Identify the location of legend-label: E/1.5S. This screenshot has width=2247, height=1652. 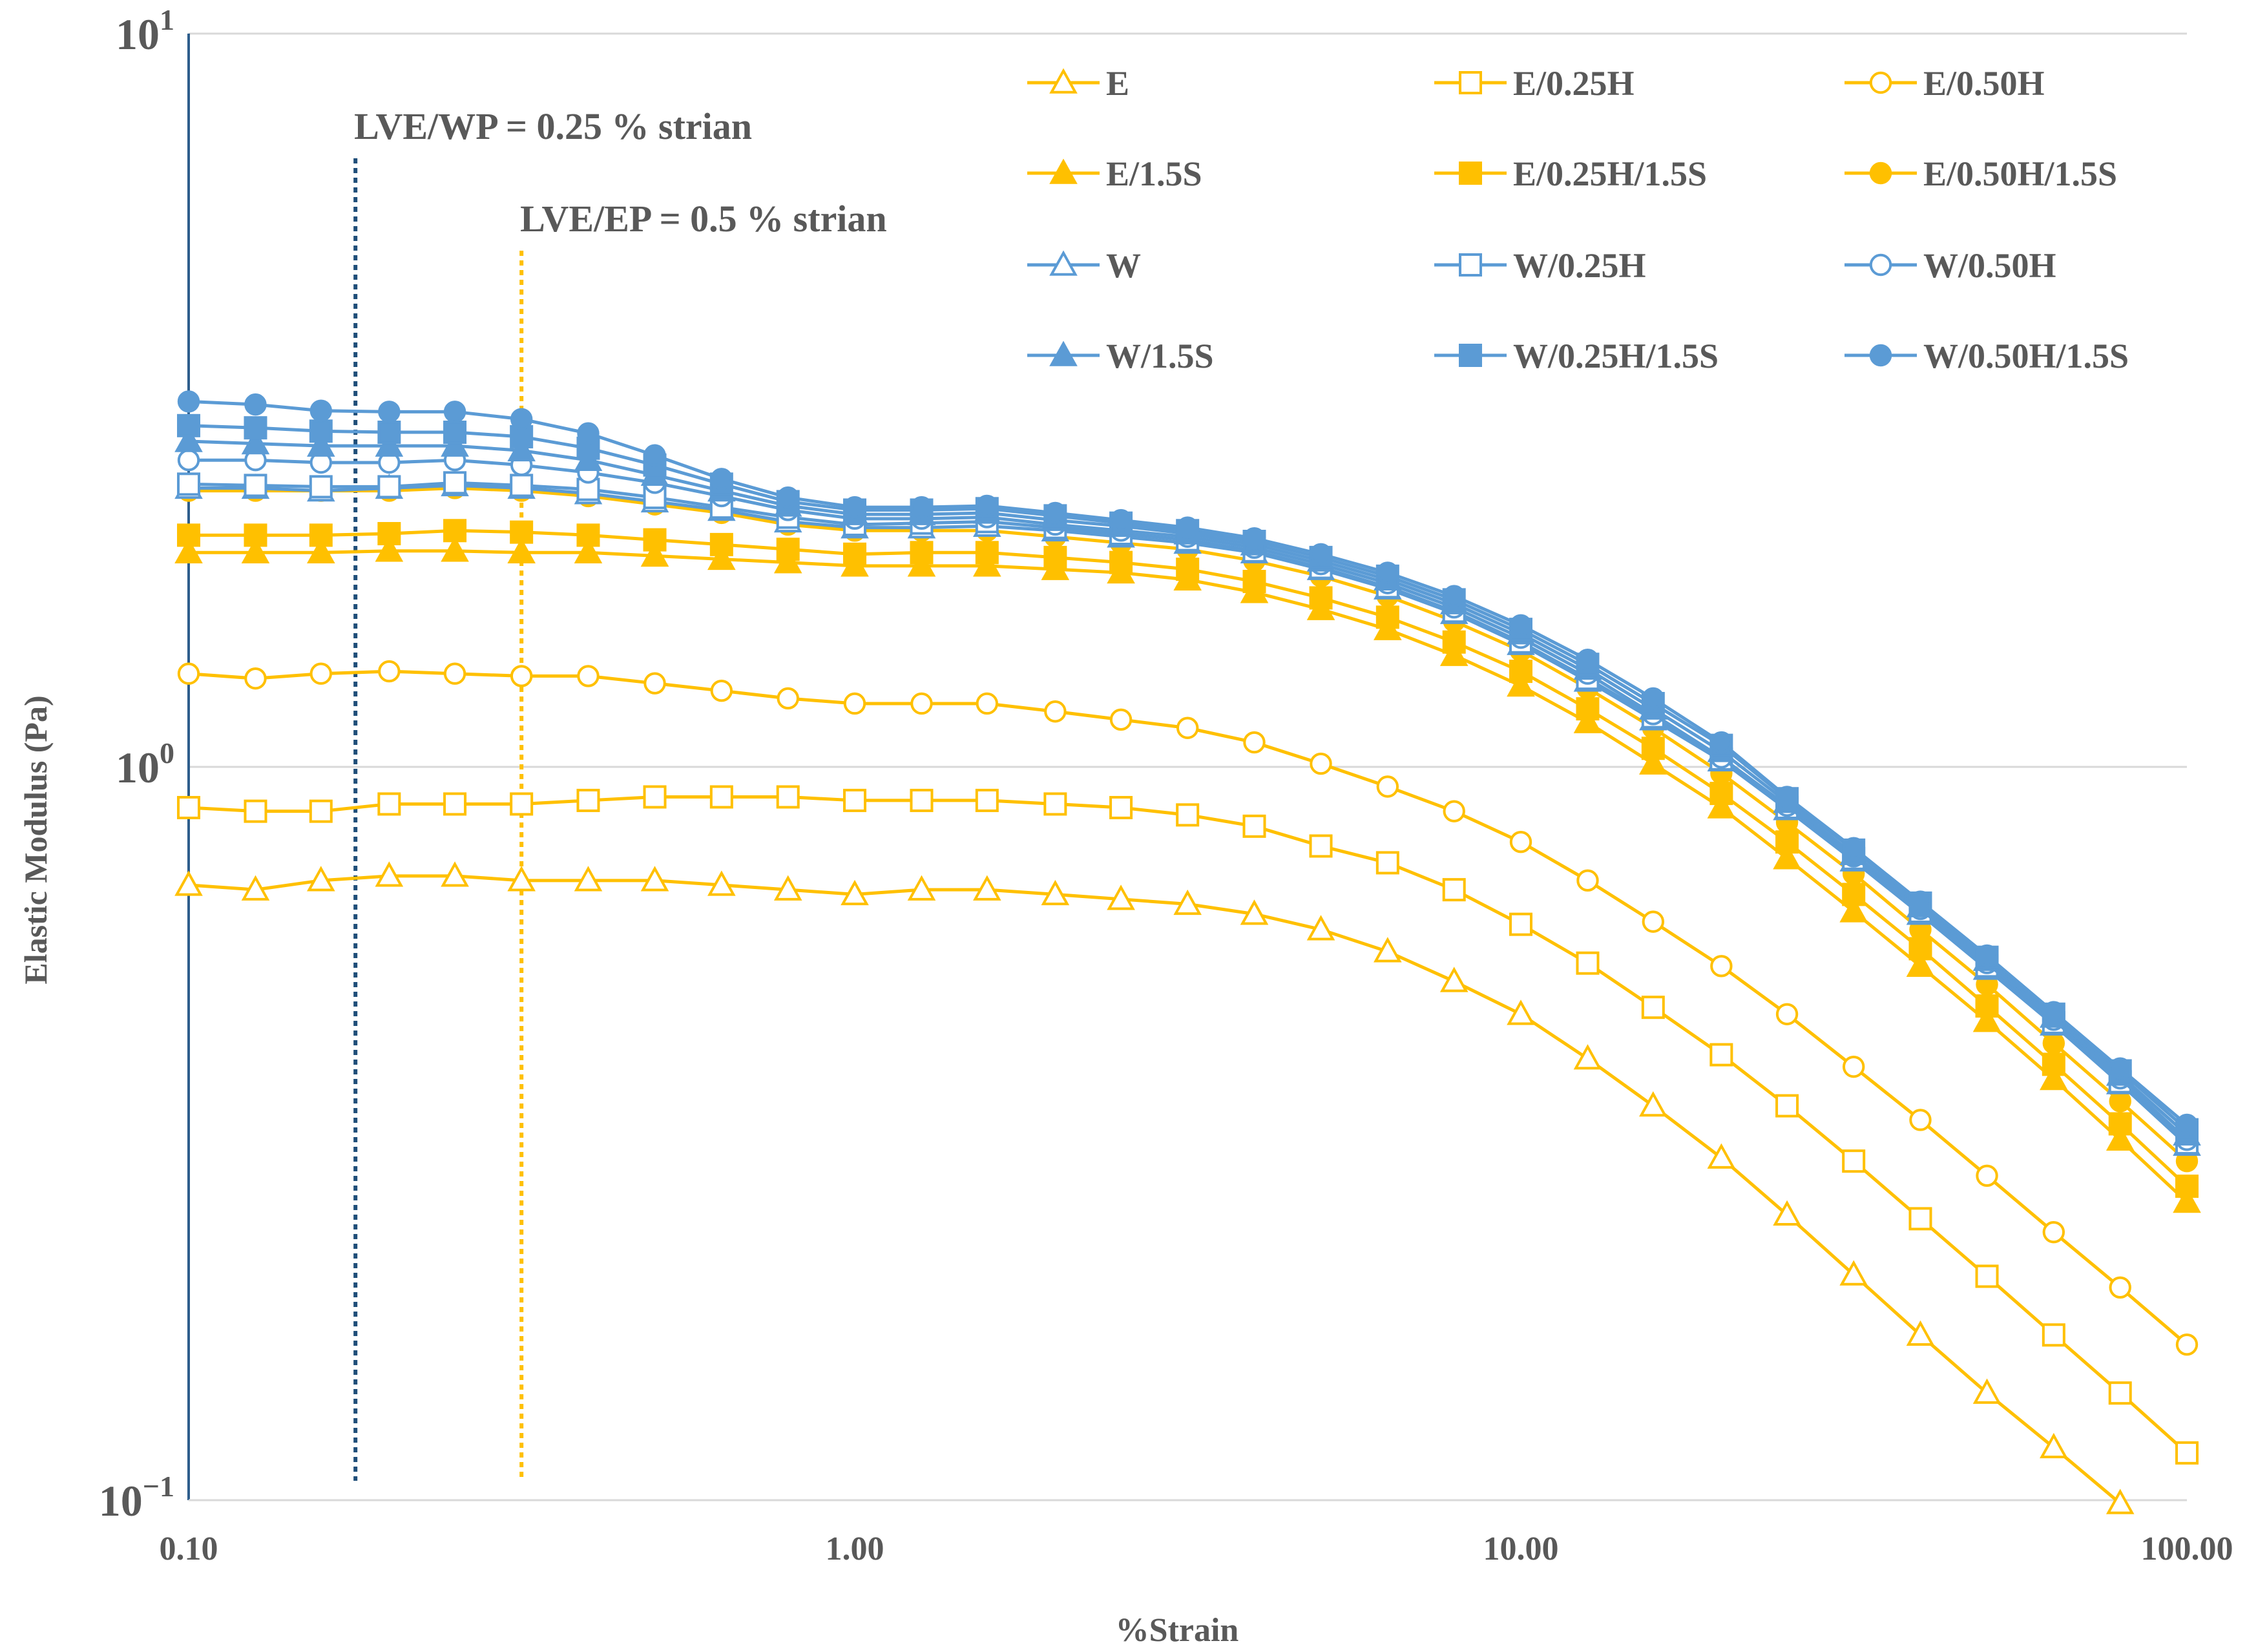
(1154, 173).